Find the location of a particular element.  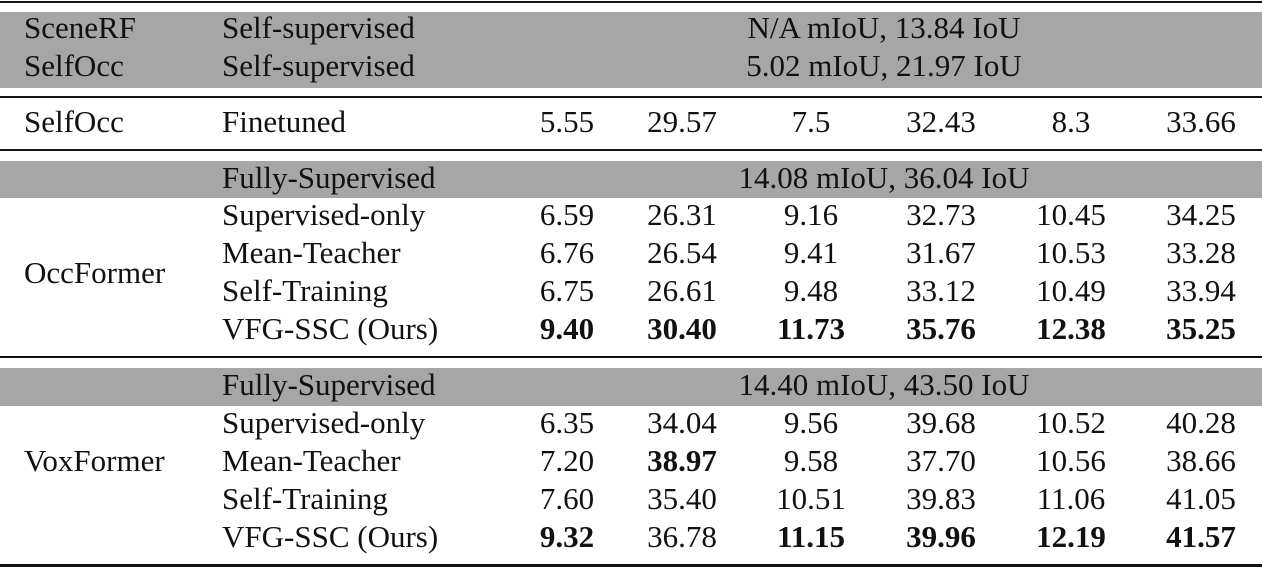

value-cell: 10.56 is located at coordinates (1071, 460).